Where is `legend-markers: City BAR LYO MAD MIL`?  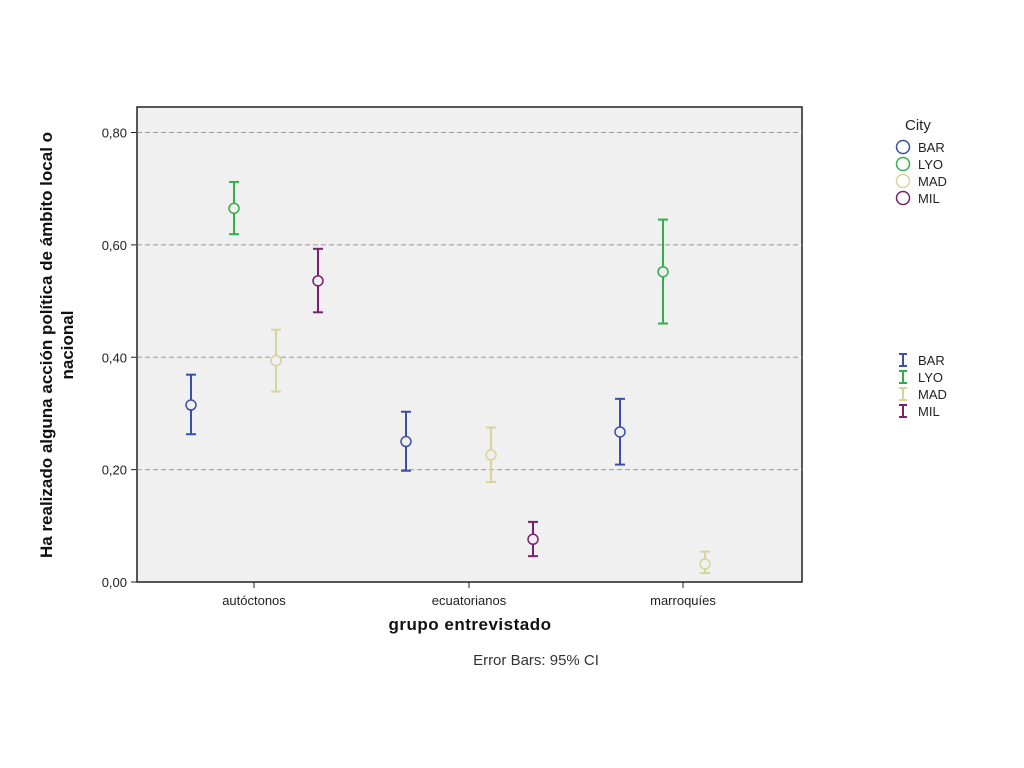
legend-markers: City BAR LYO MAD MIL is located at coordinates (921, 161).